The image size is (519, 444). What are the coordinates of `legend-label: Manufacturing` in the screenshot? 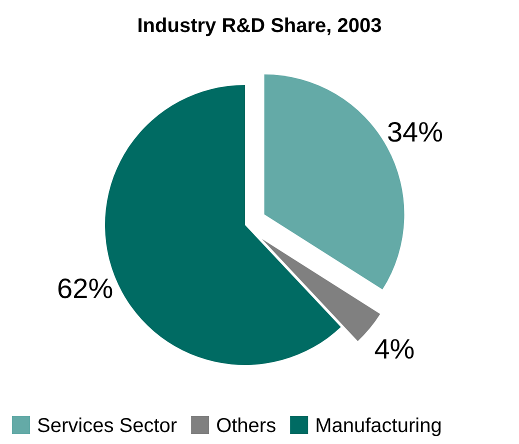 It's located at (378, 426).